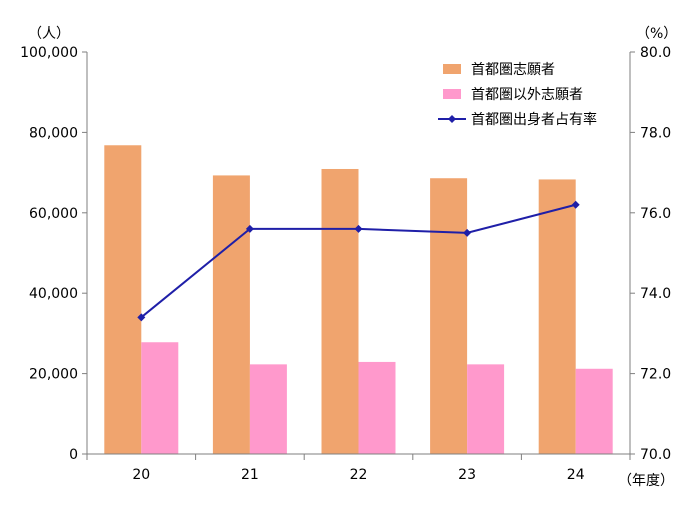 This screenshot has height=523, width=690. Describe the element at coordinates (53, 294) in the screenshot. I see `left-tick-label: 40,000` at that location.